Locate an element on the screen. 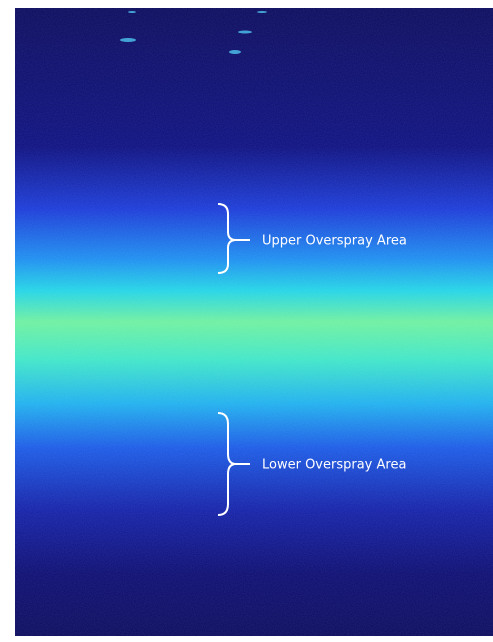 This screenshot has height=642, width=493. specks is located at coordinates (193, 32).